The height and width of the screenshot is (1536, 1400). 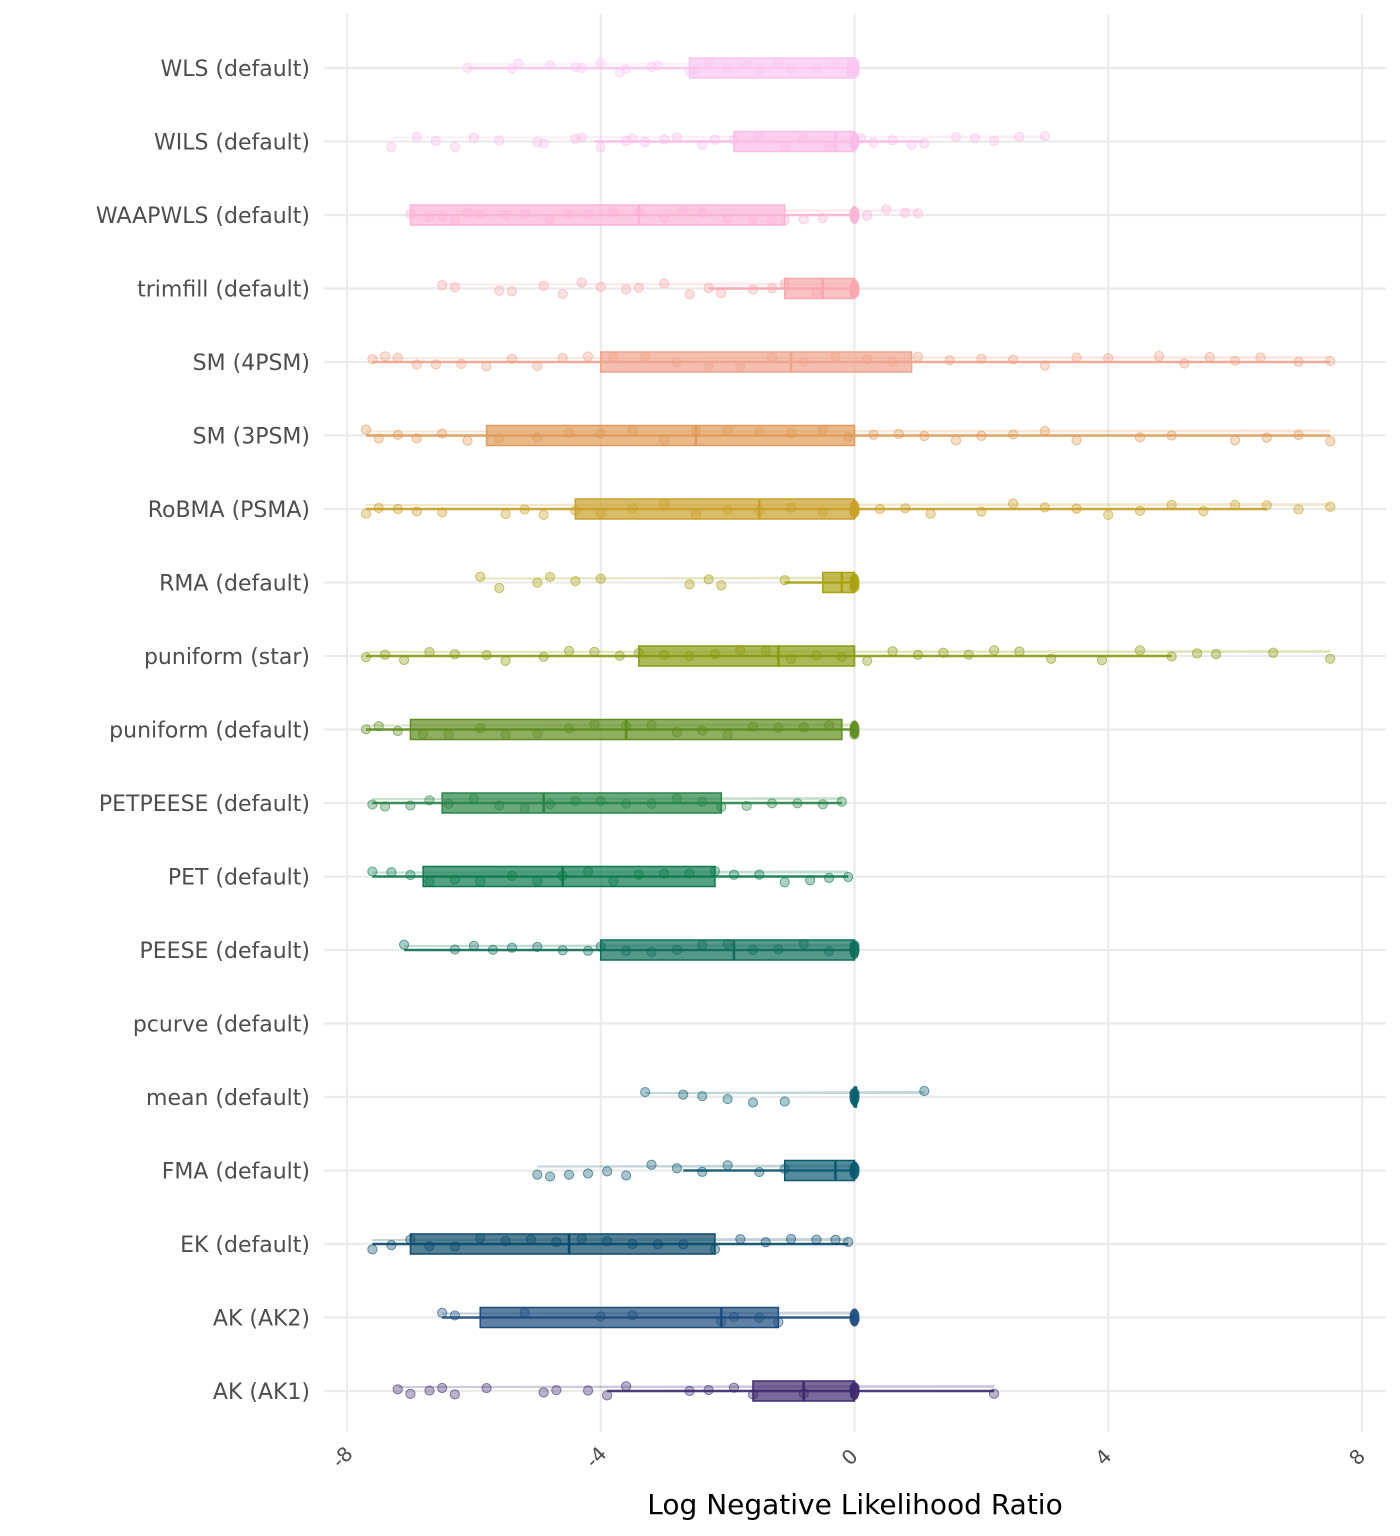 I want to click on y-tick-label: PET (default), so click(x=239, y=878).